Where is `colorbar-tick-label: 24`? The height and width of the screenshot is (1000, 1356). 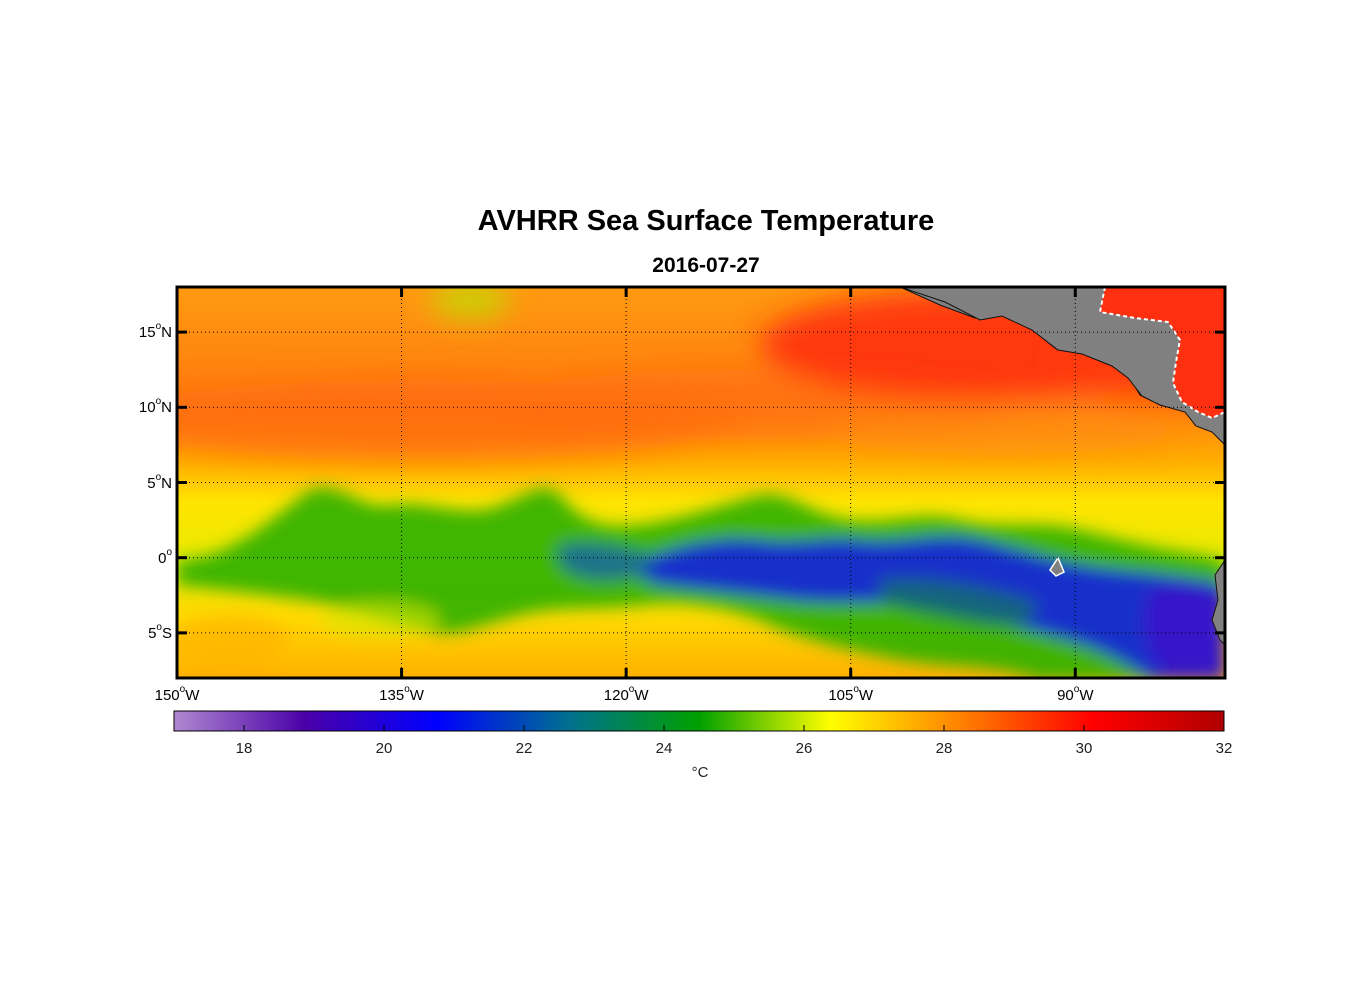
colorbar-tick-label: 24 is located at coordinates (664, 748).